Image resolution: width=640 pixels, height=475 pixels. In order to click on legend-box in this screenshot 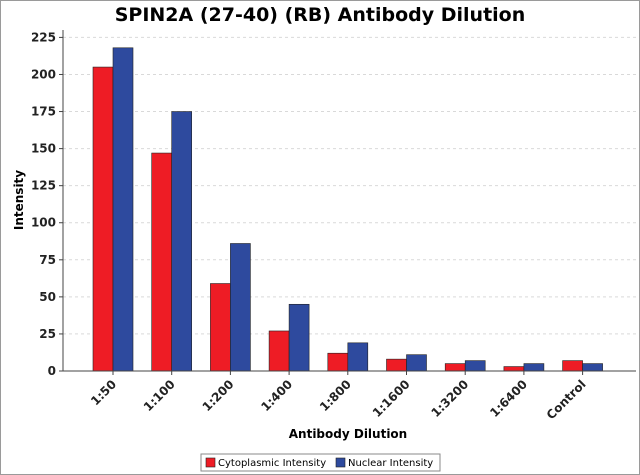, I will do `click(320, 462)`.